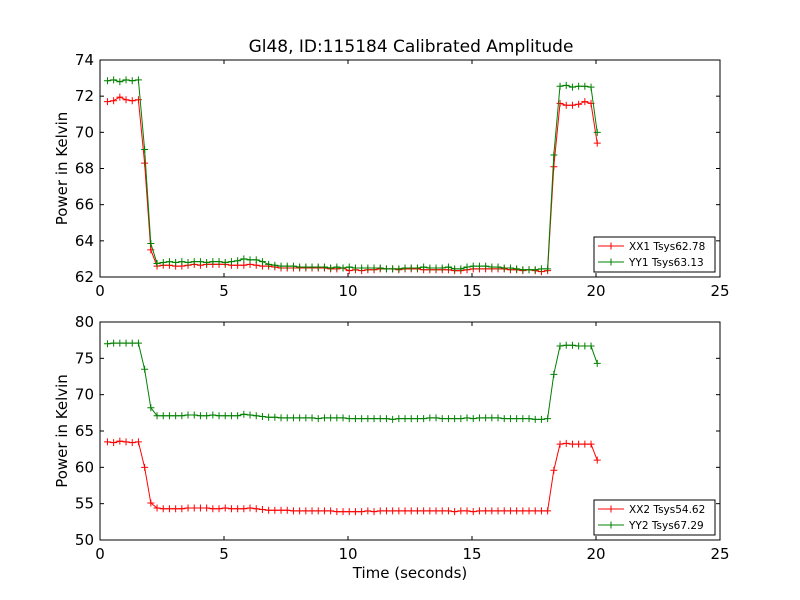 This screenshot has width=800, height=600. Describe the element at coordinates (62, 169) in the screenshot. I see `top-y-axis-label: Power in Kelvin` at that location.